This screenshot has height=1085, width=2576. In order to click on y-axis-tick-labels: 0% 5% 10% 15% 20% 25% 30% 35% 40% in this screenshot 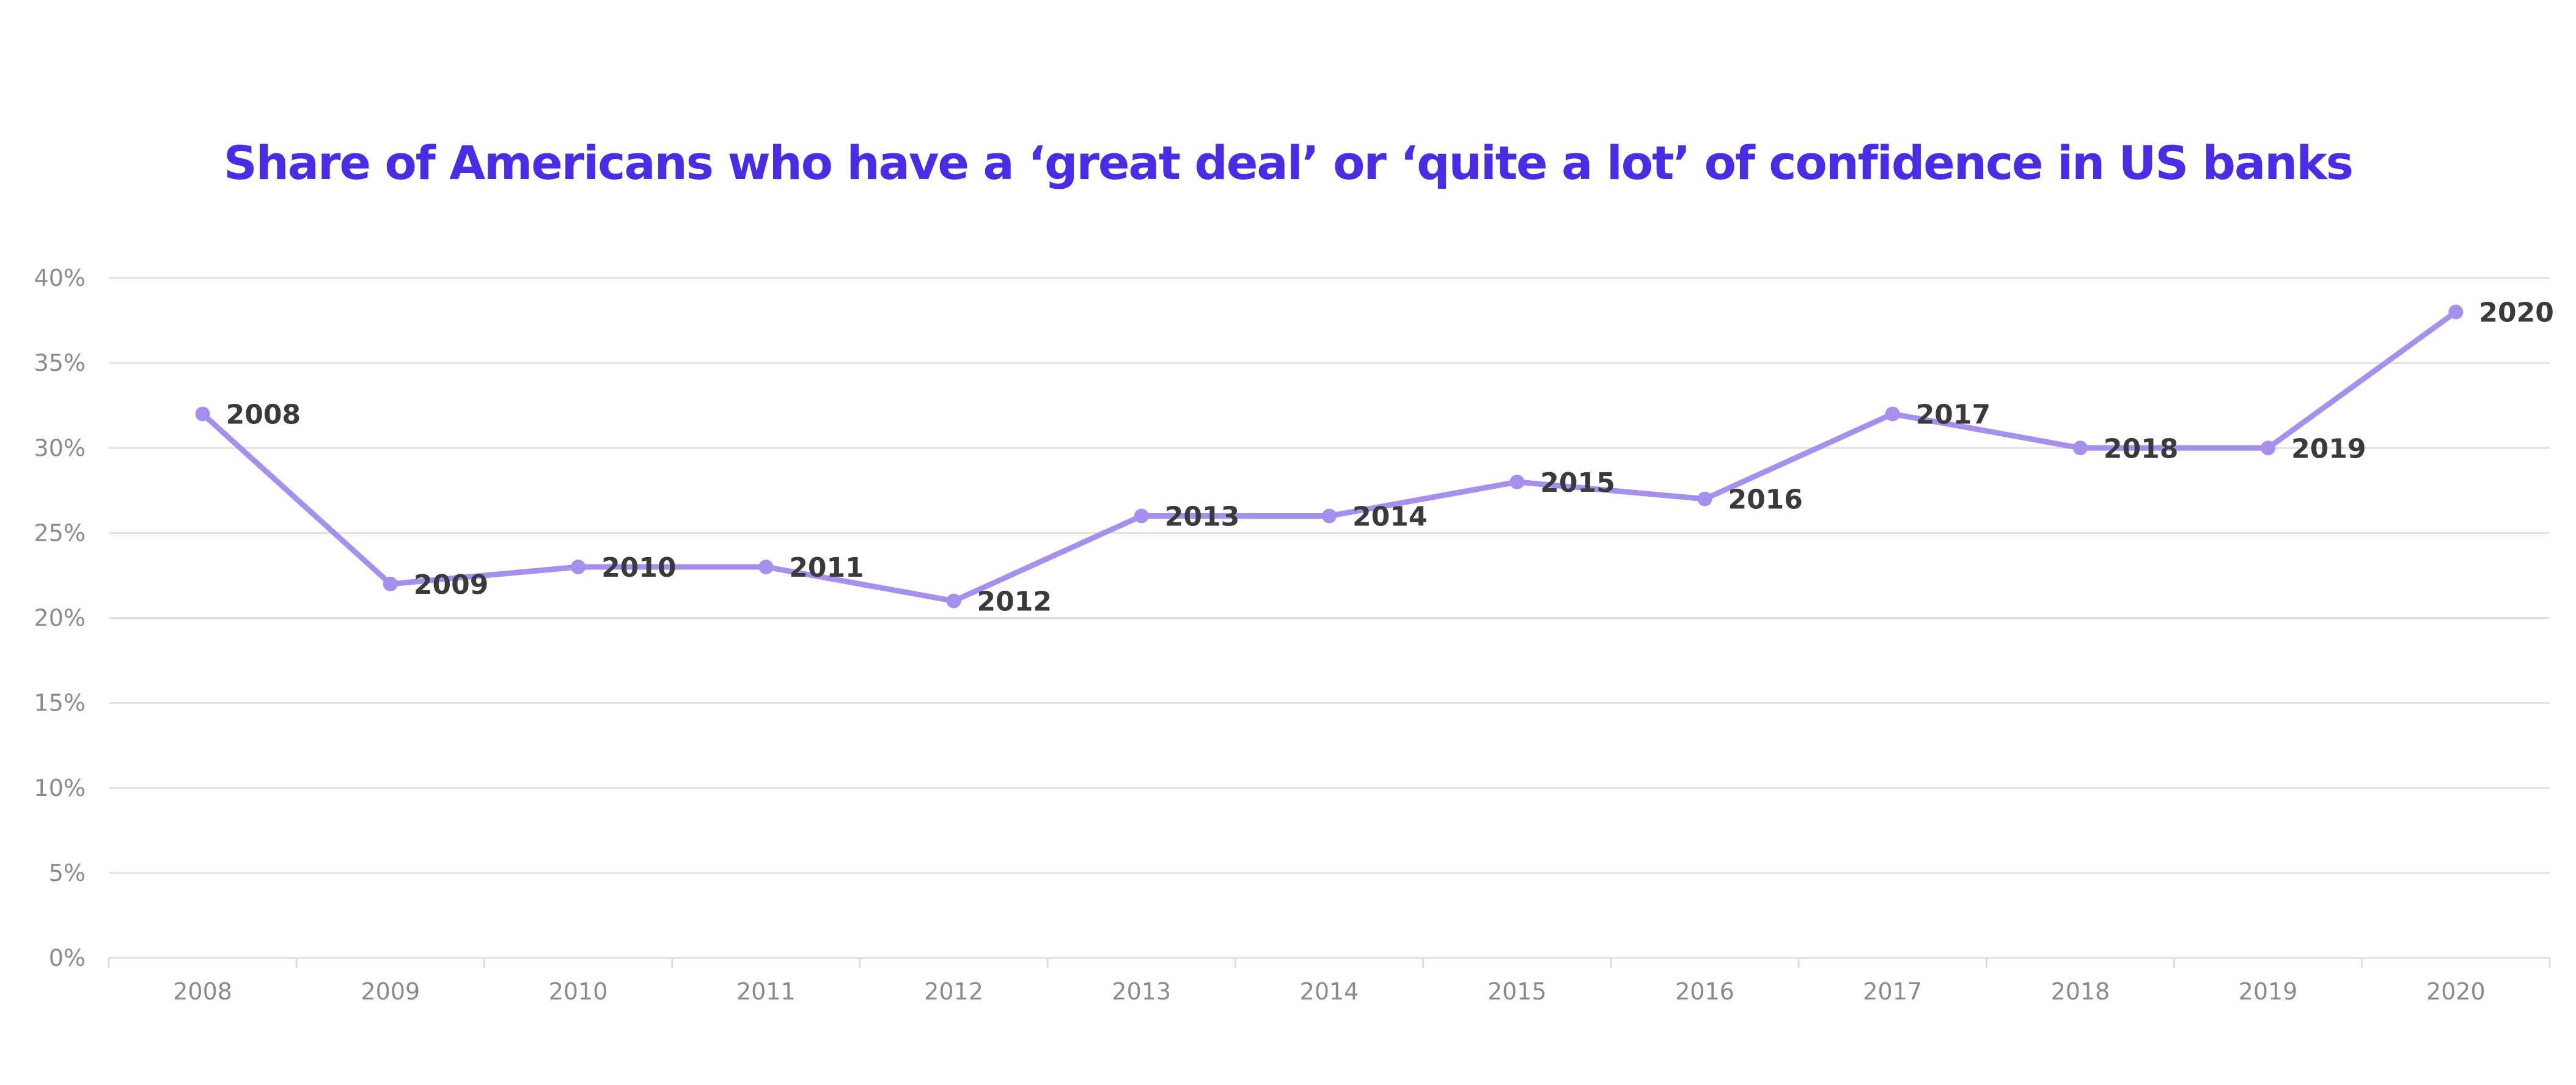, I will do `click(60, 618)`.